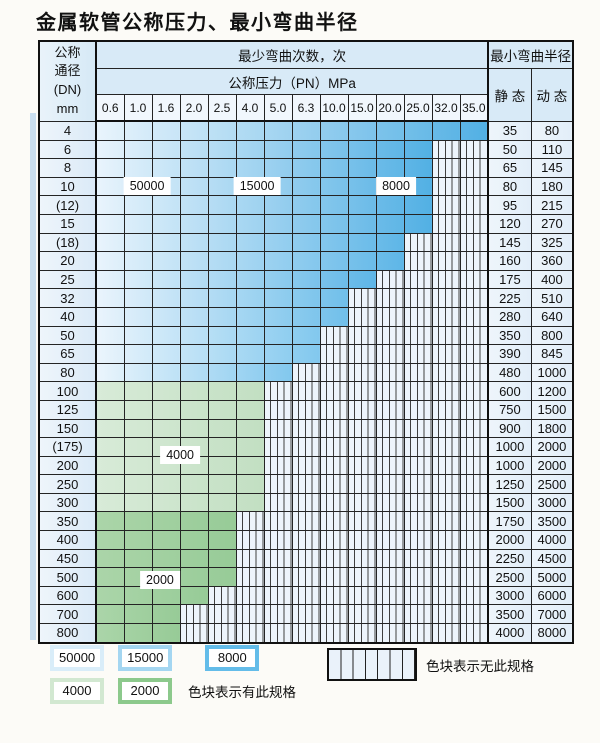 The image size is (600, 743). Describe the element at coordinates (552, 540) in the screenshot. I see `radius-dynamic-cell: 4000` at that location.